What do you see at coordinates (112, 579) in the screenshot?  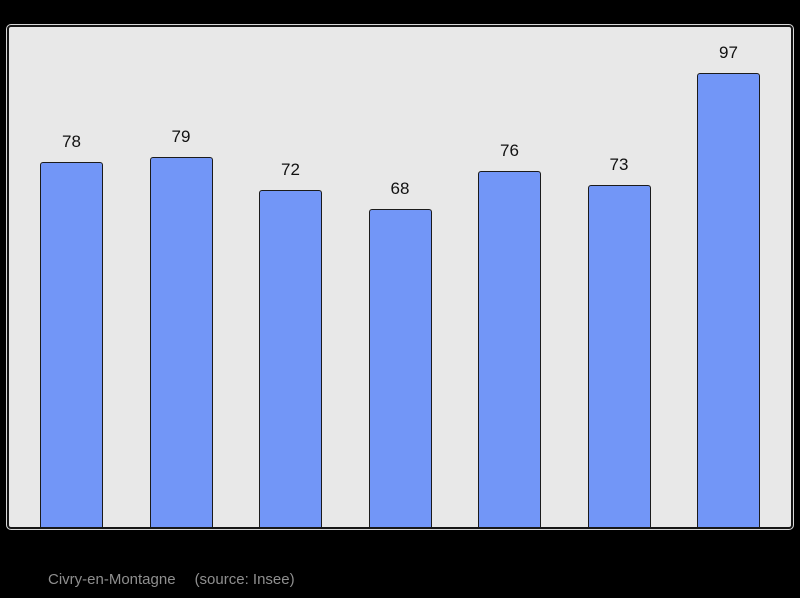 I see `caption-commune: Civry-en-Montagne` at bounding box center [112, 579].